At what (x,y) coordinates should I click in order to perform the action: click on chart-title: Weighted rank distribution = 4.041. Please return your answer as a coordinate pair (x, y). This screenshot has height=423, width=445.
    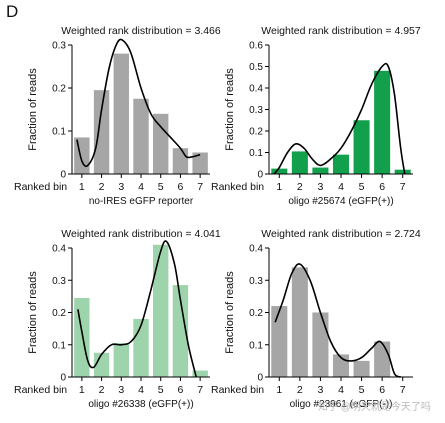
    Looking at the image, I should click on (141, 234).